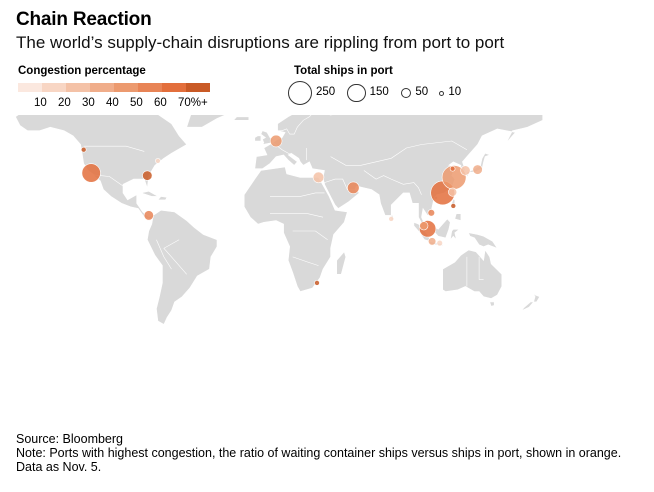 The width and height of the screenshot is (654, 492). Describe the element at coordinates (241, 118) in the screenshot. I see `landmass-iceland` at that location.